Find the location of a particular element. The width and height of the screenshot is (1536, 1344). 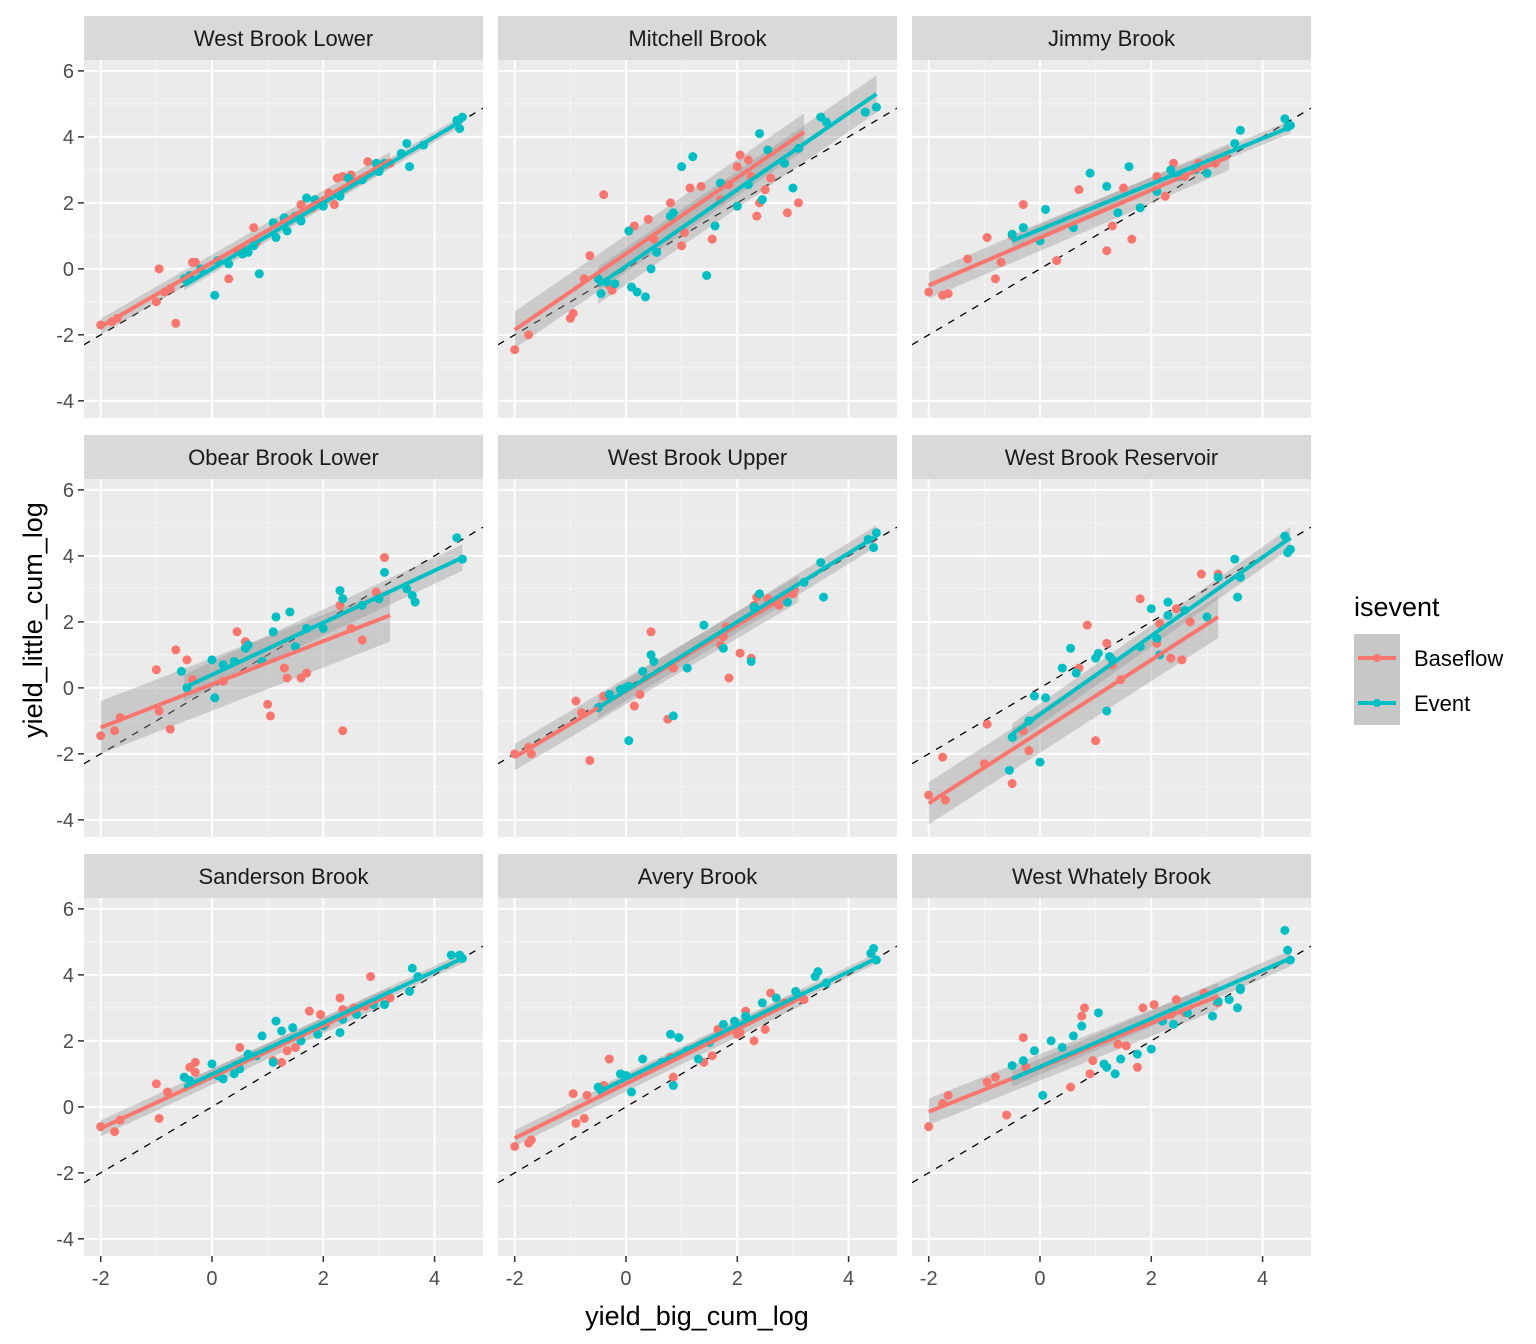

panel-mitchell-brook: Mitchell Brook is located at coordinates (697, 217).